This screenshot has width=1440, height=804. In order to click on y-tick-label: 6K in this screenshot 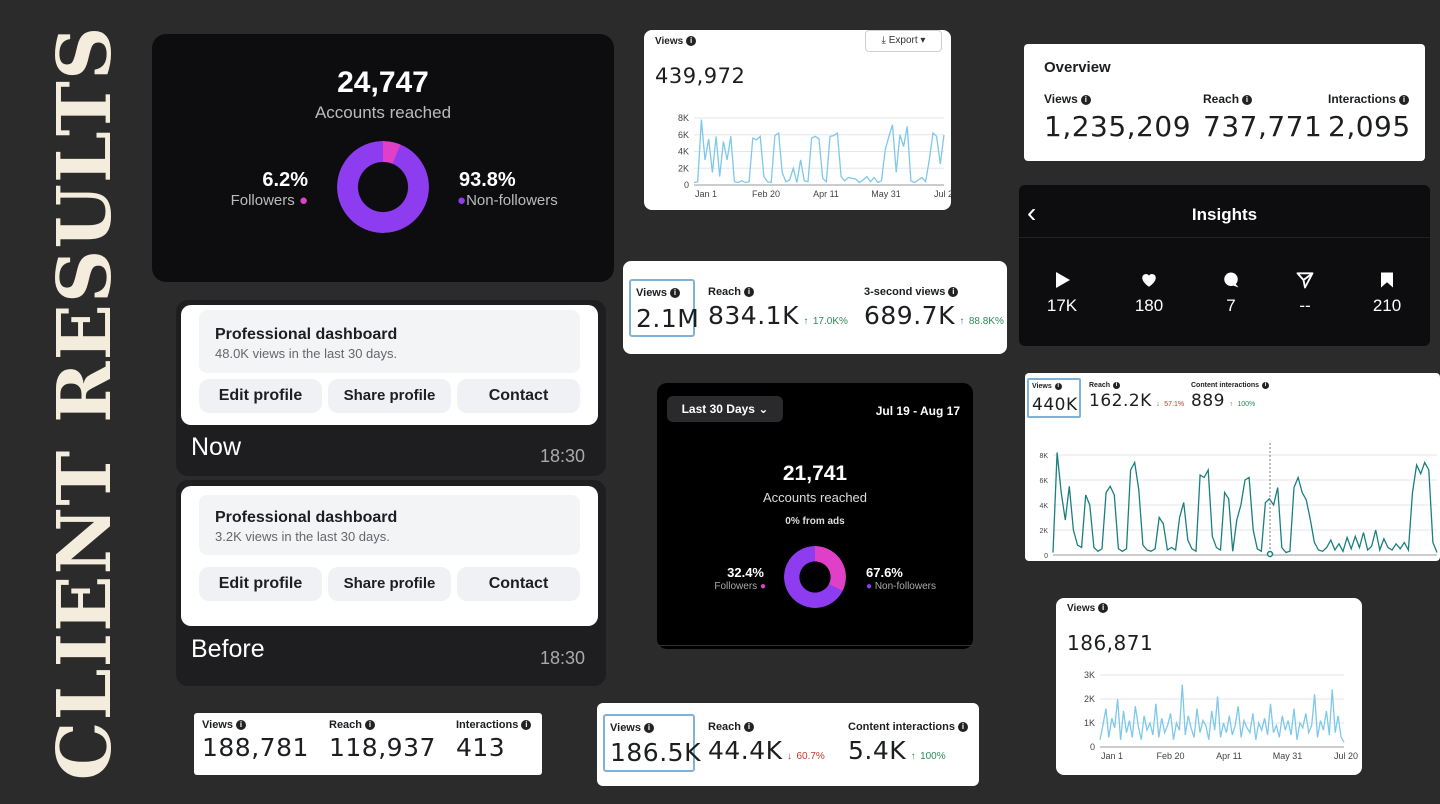, I will do `click(1043, 481)`.